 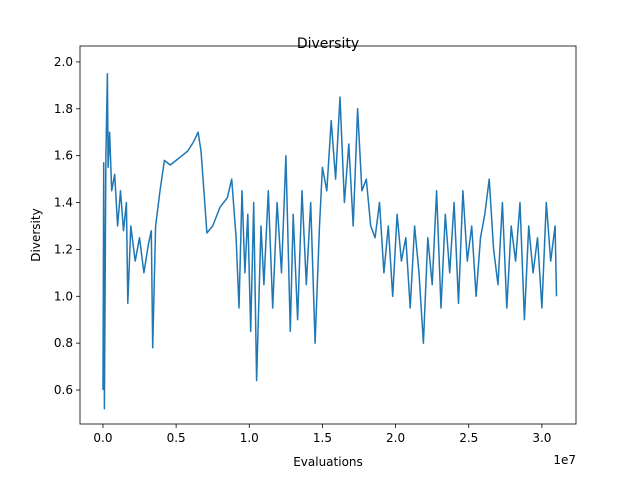 What do you see at coordinates (322, 438) in the screenshot?
I see `x-tick-label: 1.5` at bounding box center [322, 438].